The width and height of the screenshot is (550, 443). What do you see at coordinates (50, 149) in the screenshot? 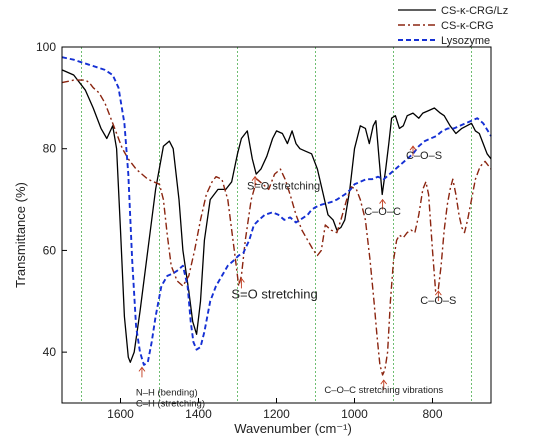
I see `y-tick-label: 80` at bounding box center [50, 149].